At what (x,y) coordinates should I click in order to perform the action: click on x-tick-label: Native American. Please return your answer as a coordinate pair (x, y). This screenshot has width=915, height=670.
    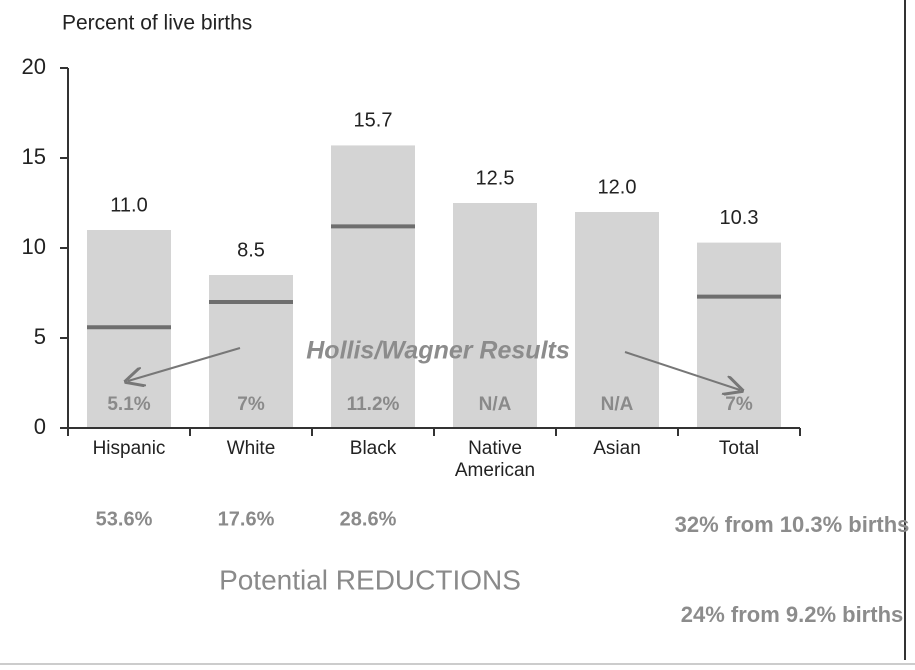
    Looking at the image, I should click on (495, 459).